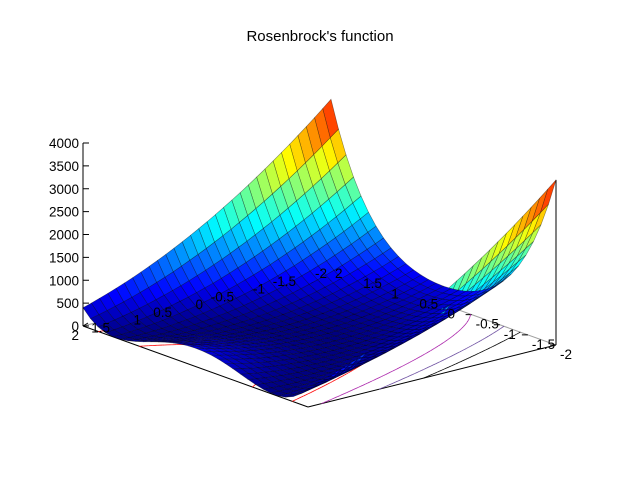  What do you see at coordinates (321, 273) in the screenshot?
I see `y-tick-label: -2` at bounding box center [321, 273].